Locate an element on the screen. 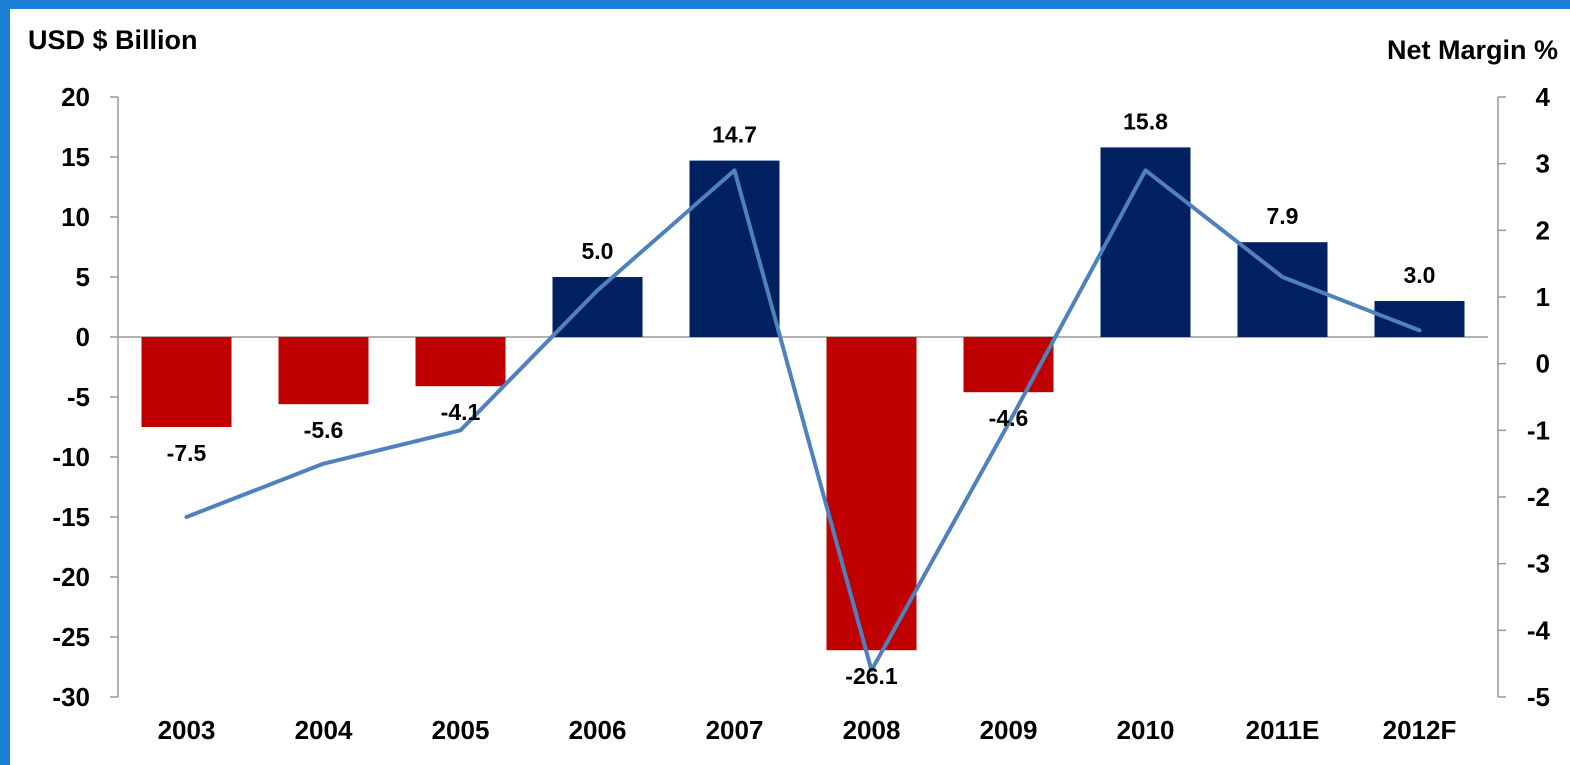 This screenshot has width=1570, height=765. left-tick-label: 20 is located at coordinates (75, 97).